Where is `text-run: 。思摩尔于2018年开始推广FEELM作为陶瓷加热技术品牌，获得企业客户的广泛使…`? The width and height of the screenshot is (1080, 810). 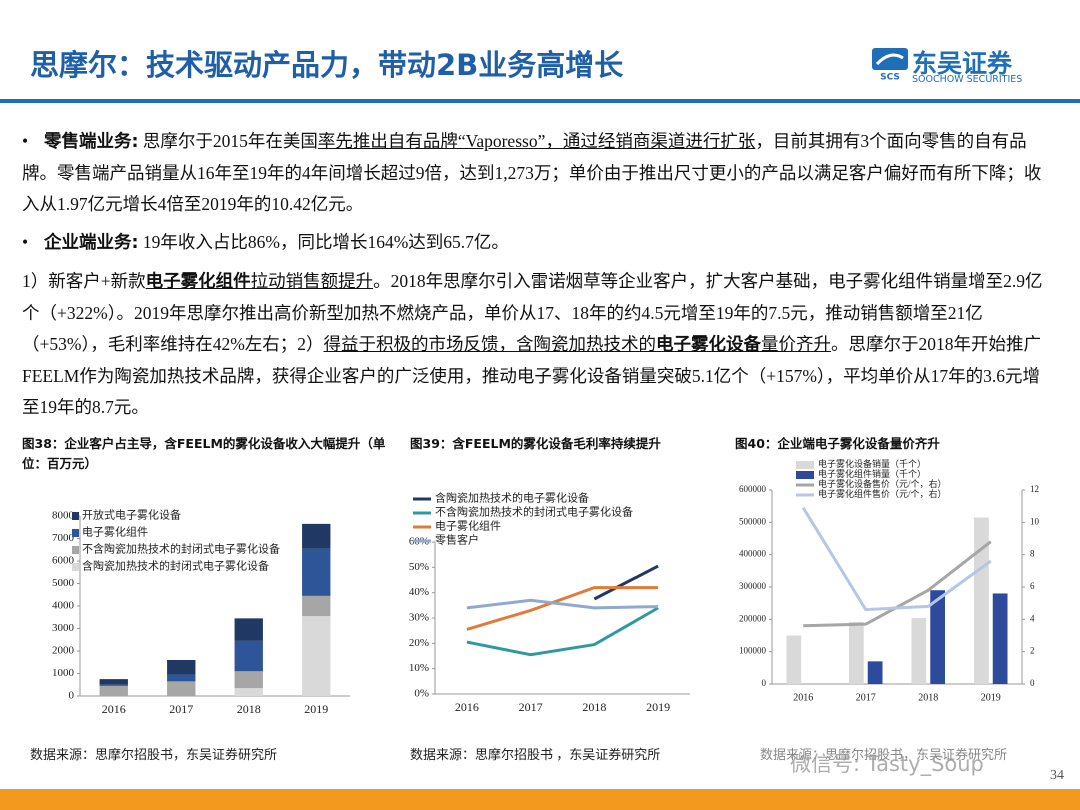
text-run: 。思摩尔于2018年开始推广FEELM作为陶瓷加热技术品牌，获得企业客户的广泛使… is located at coordinates (532, 375).